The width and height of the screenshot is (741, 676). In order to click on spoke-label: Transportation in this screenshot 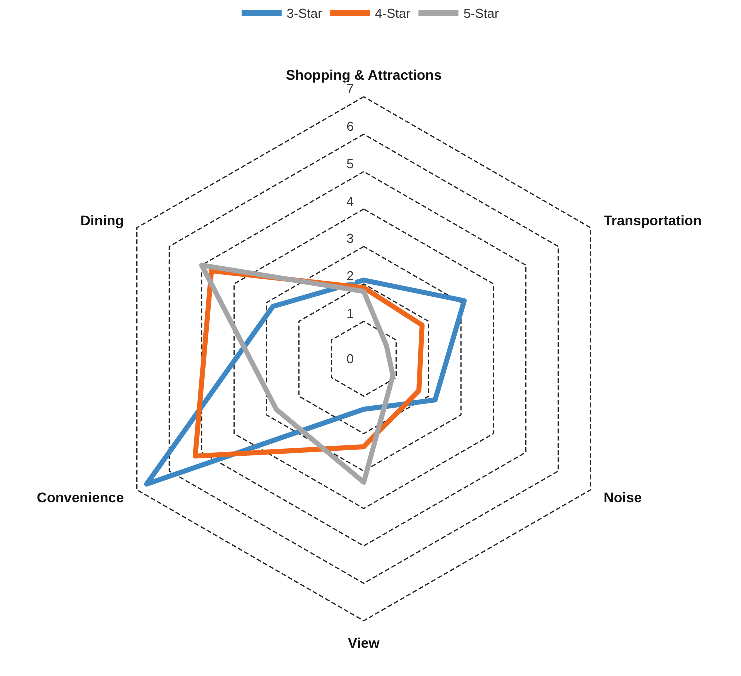, I will do `click(653, 220)`.